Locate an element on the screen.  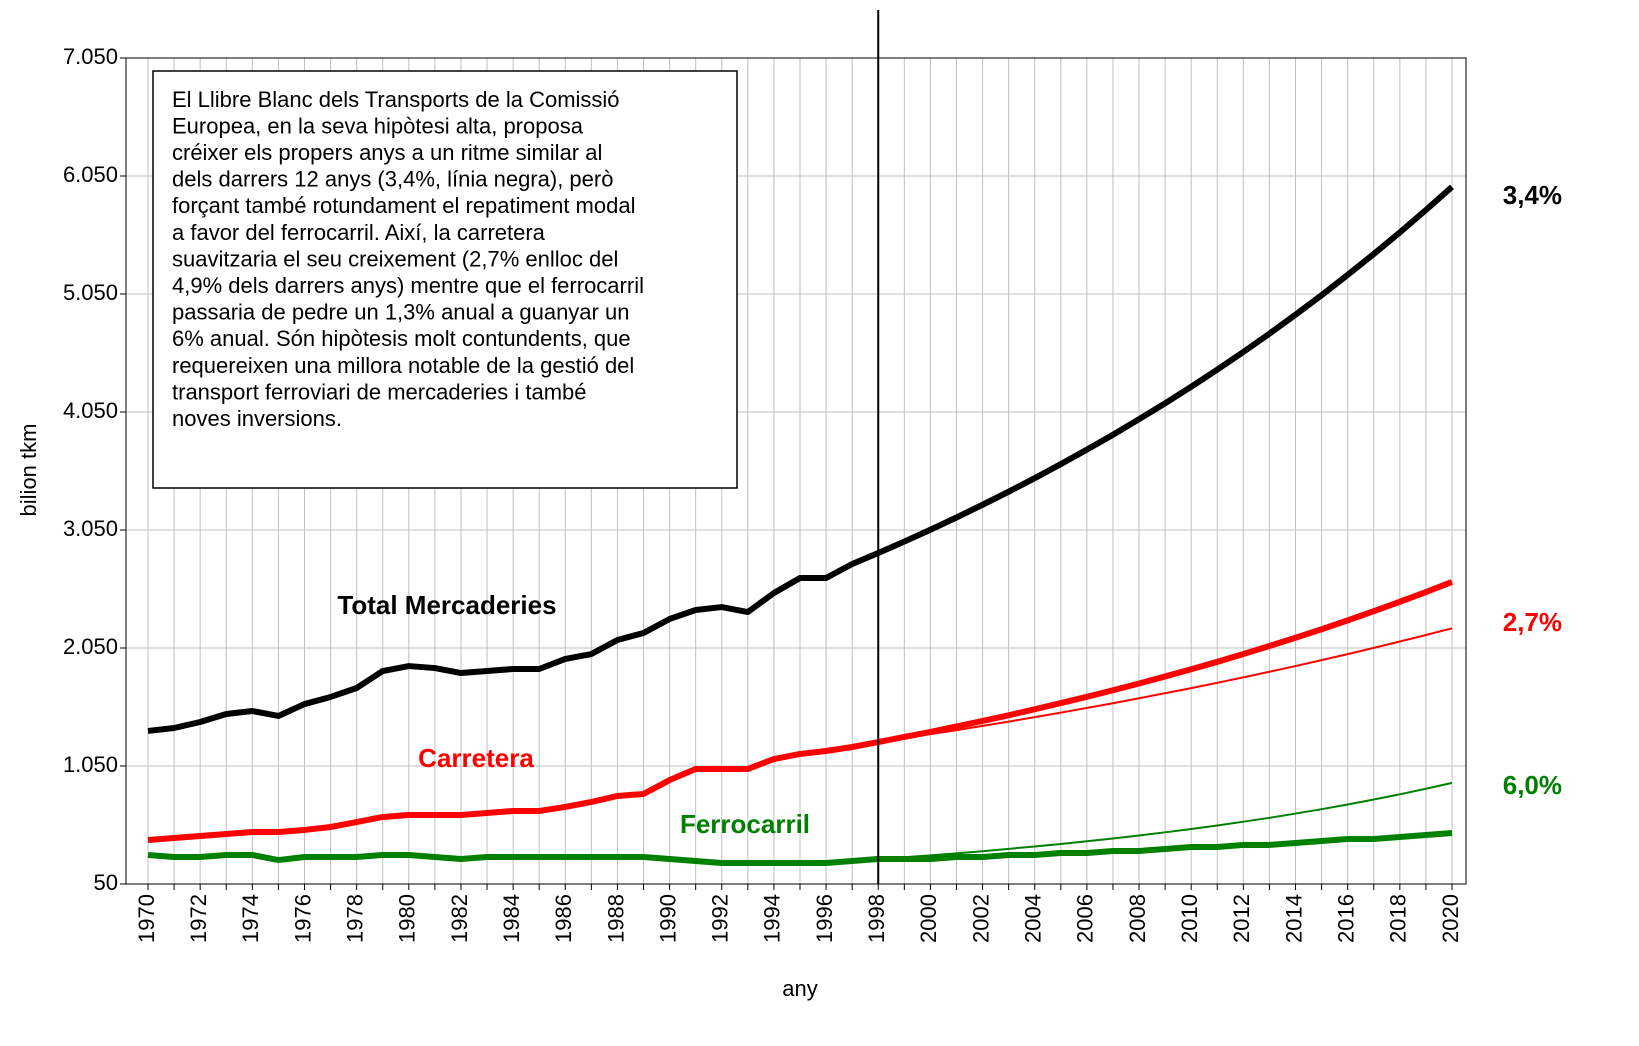
x-tick-label: 1990 is located at coordinates (667, 918).